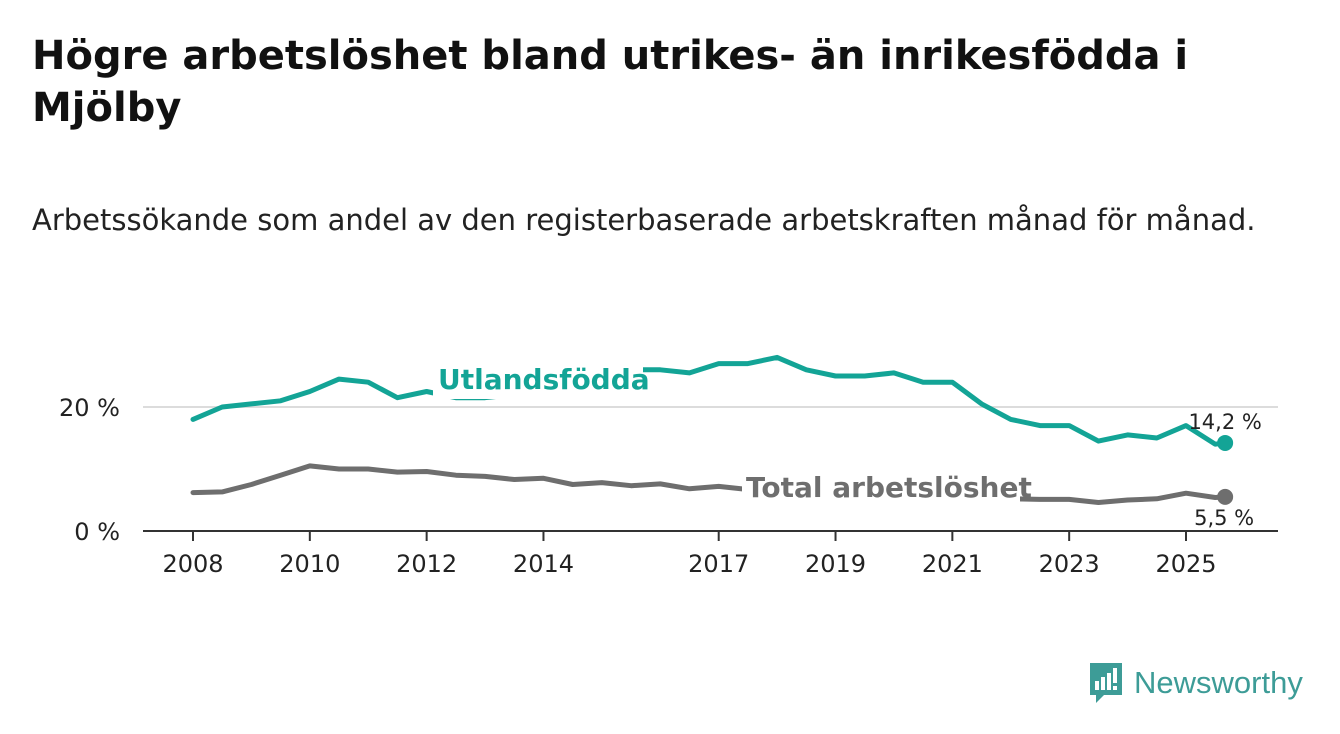 The image size is (1340, 734). I want to click on y-tick-label: 20 %, so click(89, 408).